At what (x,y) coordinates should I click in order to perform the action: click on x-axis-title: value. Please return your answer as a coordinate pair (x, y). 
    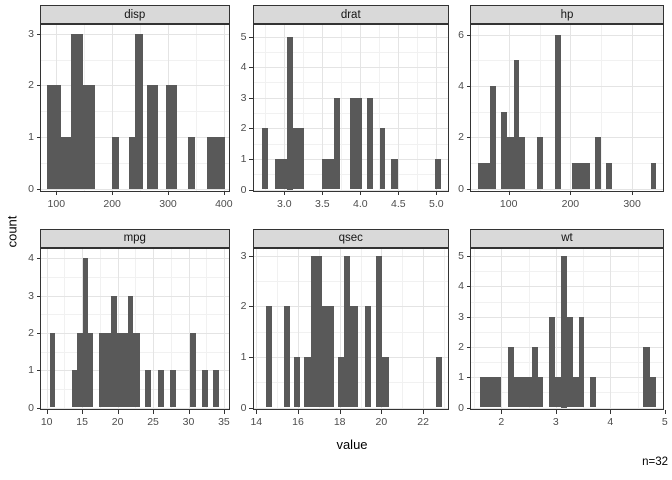
    Looking at the image, I should click on (352, 444).